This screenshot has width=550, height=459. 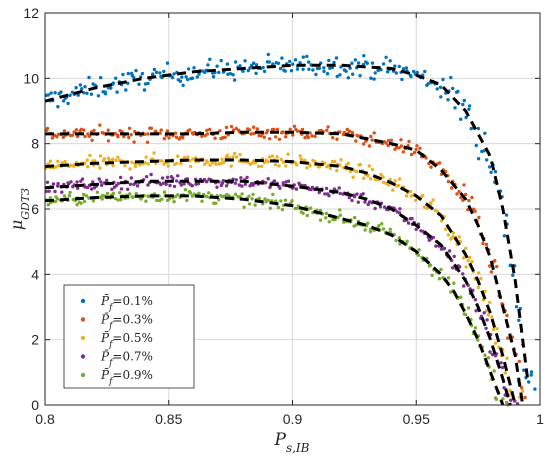 What do you see at coordinates (416, 419) in the screenshot?
I see `x-tick-label: 0.95` at bounding box center [416, 419].